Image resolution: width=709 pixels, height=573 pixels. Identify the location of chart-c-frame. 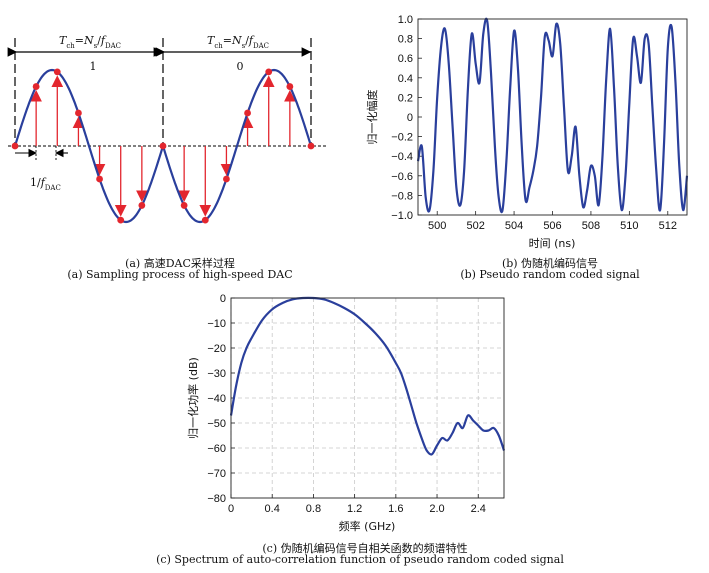
(367, 398).